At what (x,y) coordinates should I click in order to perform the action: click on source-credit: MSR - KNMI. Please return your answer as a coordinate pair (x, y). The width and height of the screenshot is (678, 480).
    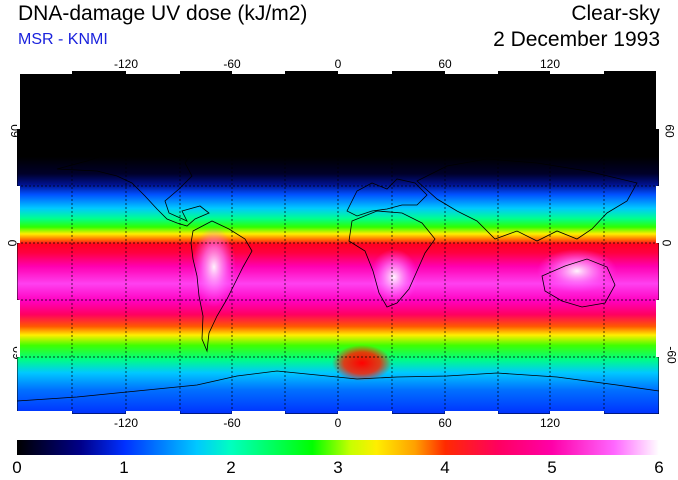
    Looking at the image, I should click on (63, 39).